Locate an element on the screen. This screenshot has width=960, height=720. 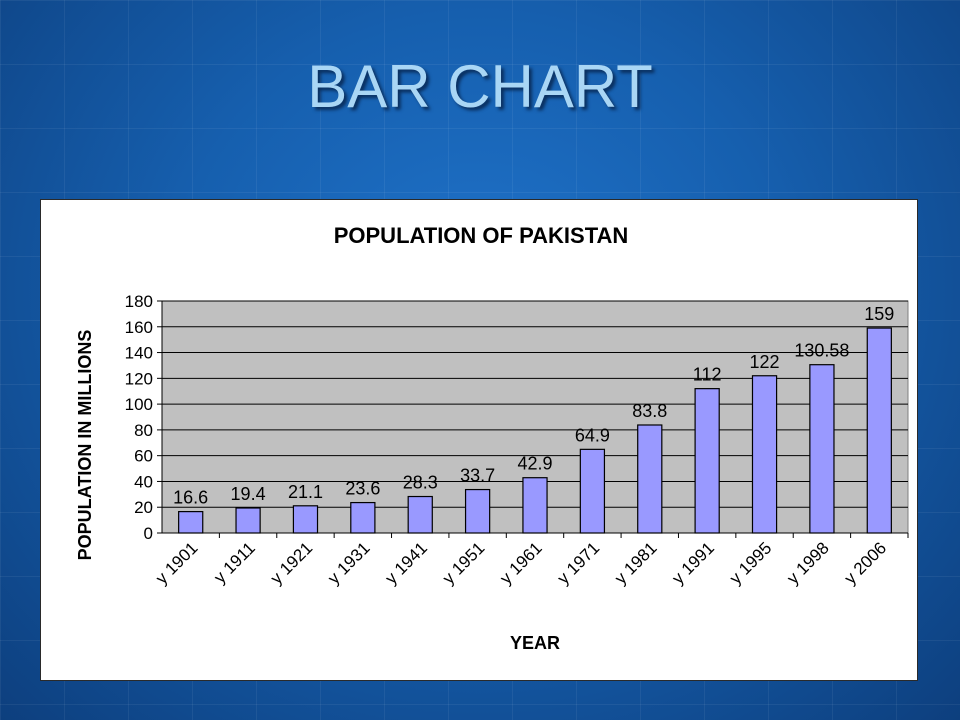
x-tick-label: y 1941 is located at coordinates (407, 563).